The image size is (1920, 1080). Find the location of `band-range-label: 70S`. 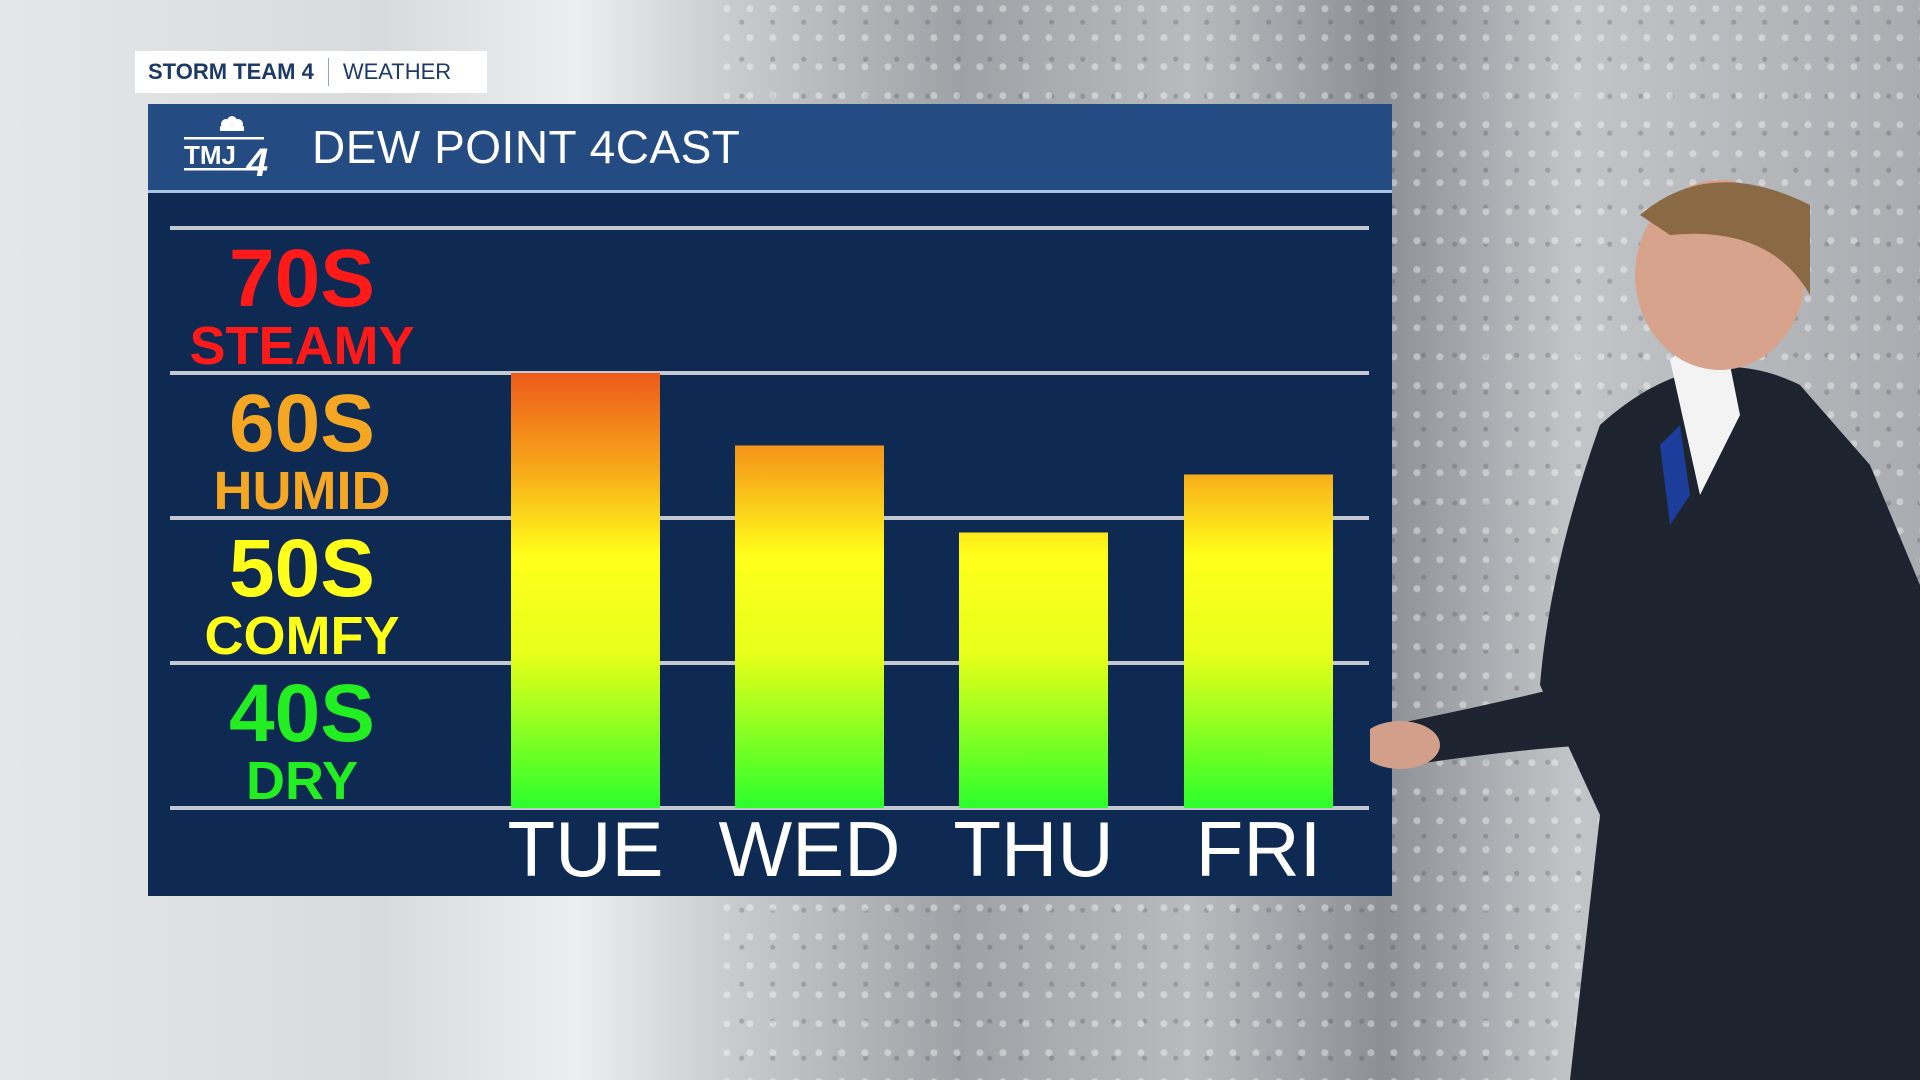

band-range-label: 70S is located at coordinates (302, 278).